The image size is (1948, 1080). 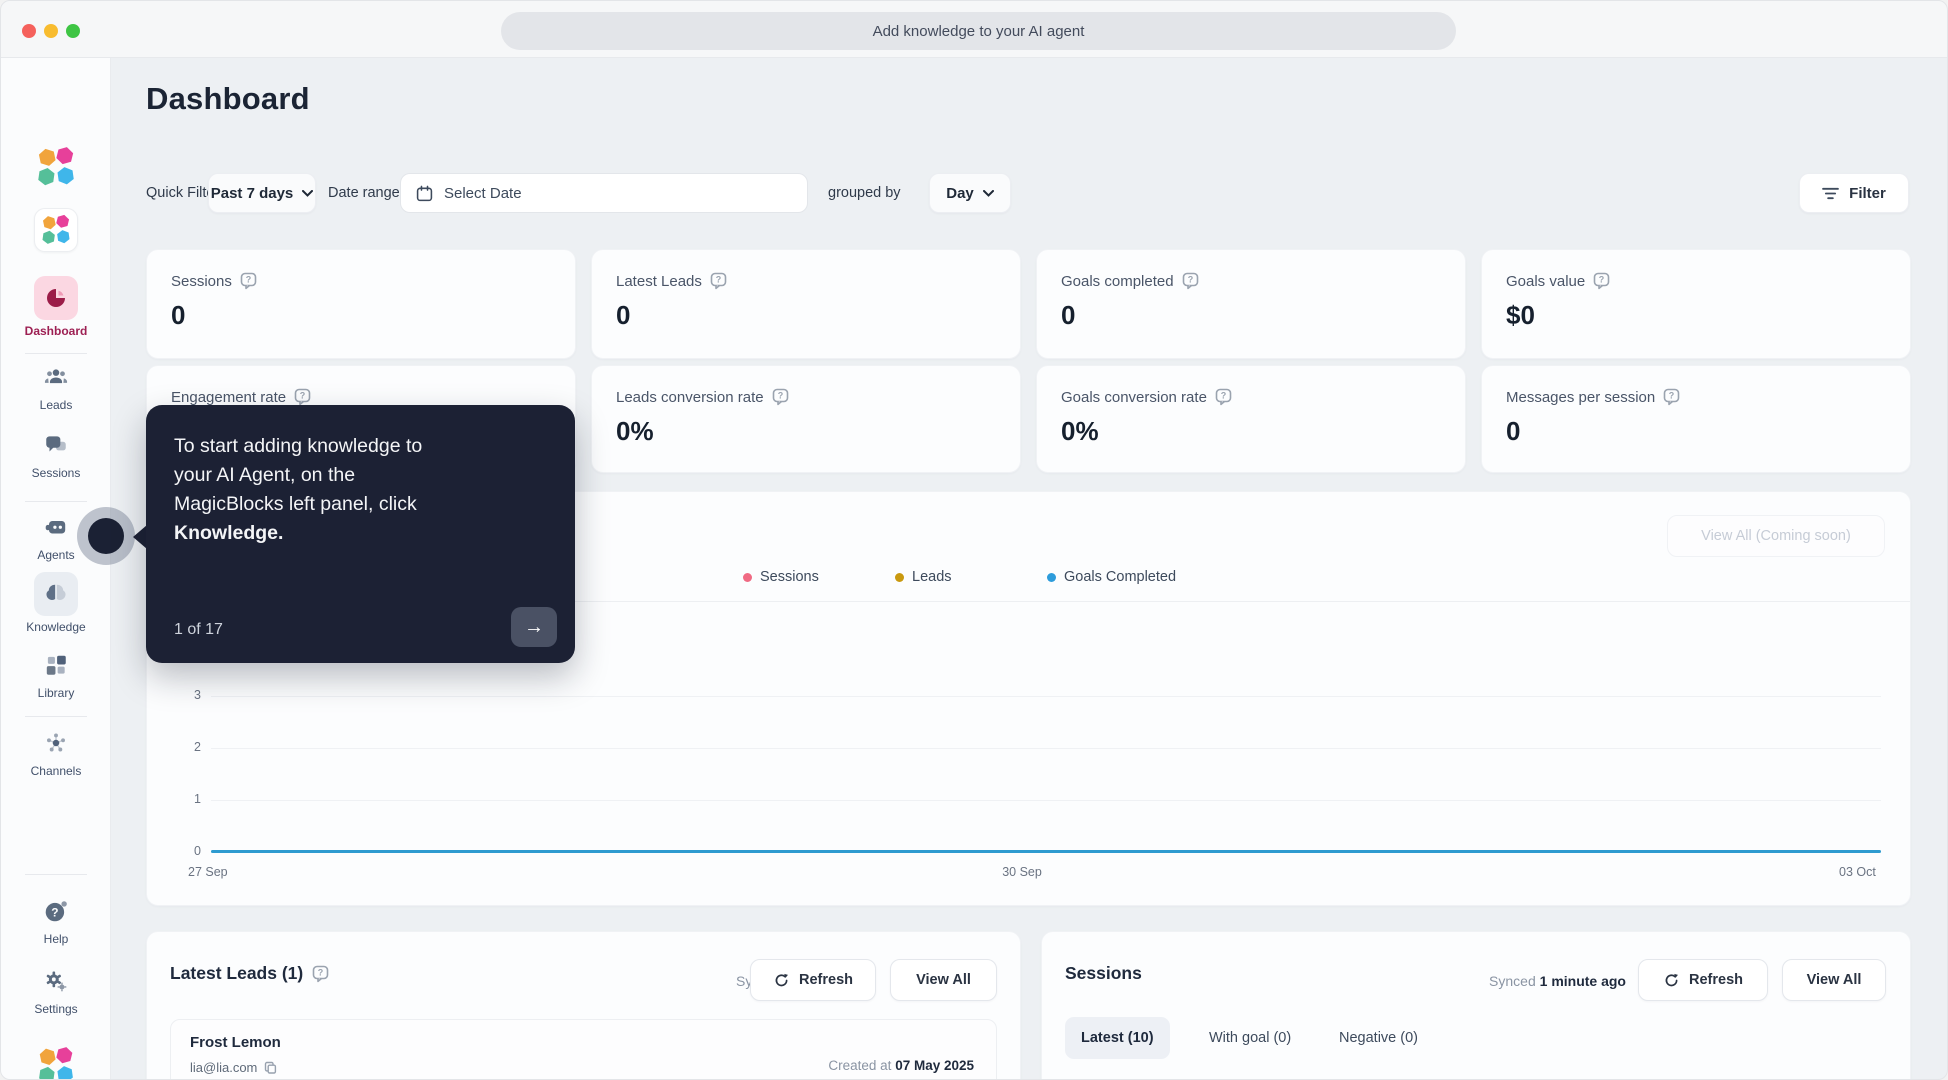 I want to click on lead-email: lia@lia.com, so click(x=224, y=1067).